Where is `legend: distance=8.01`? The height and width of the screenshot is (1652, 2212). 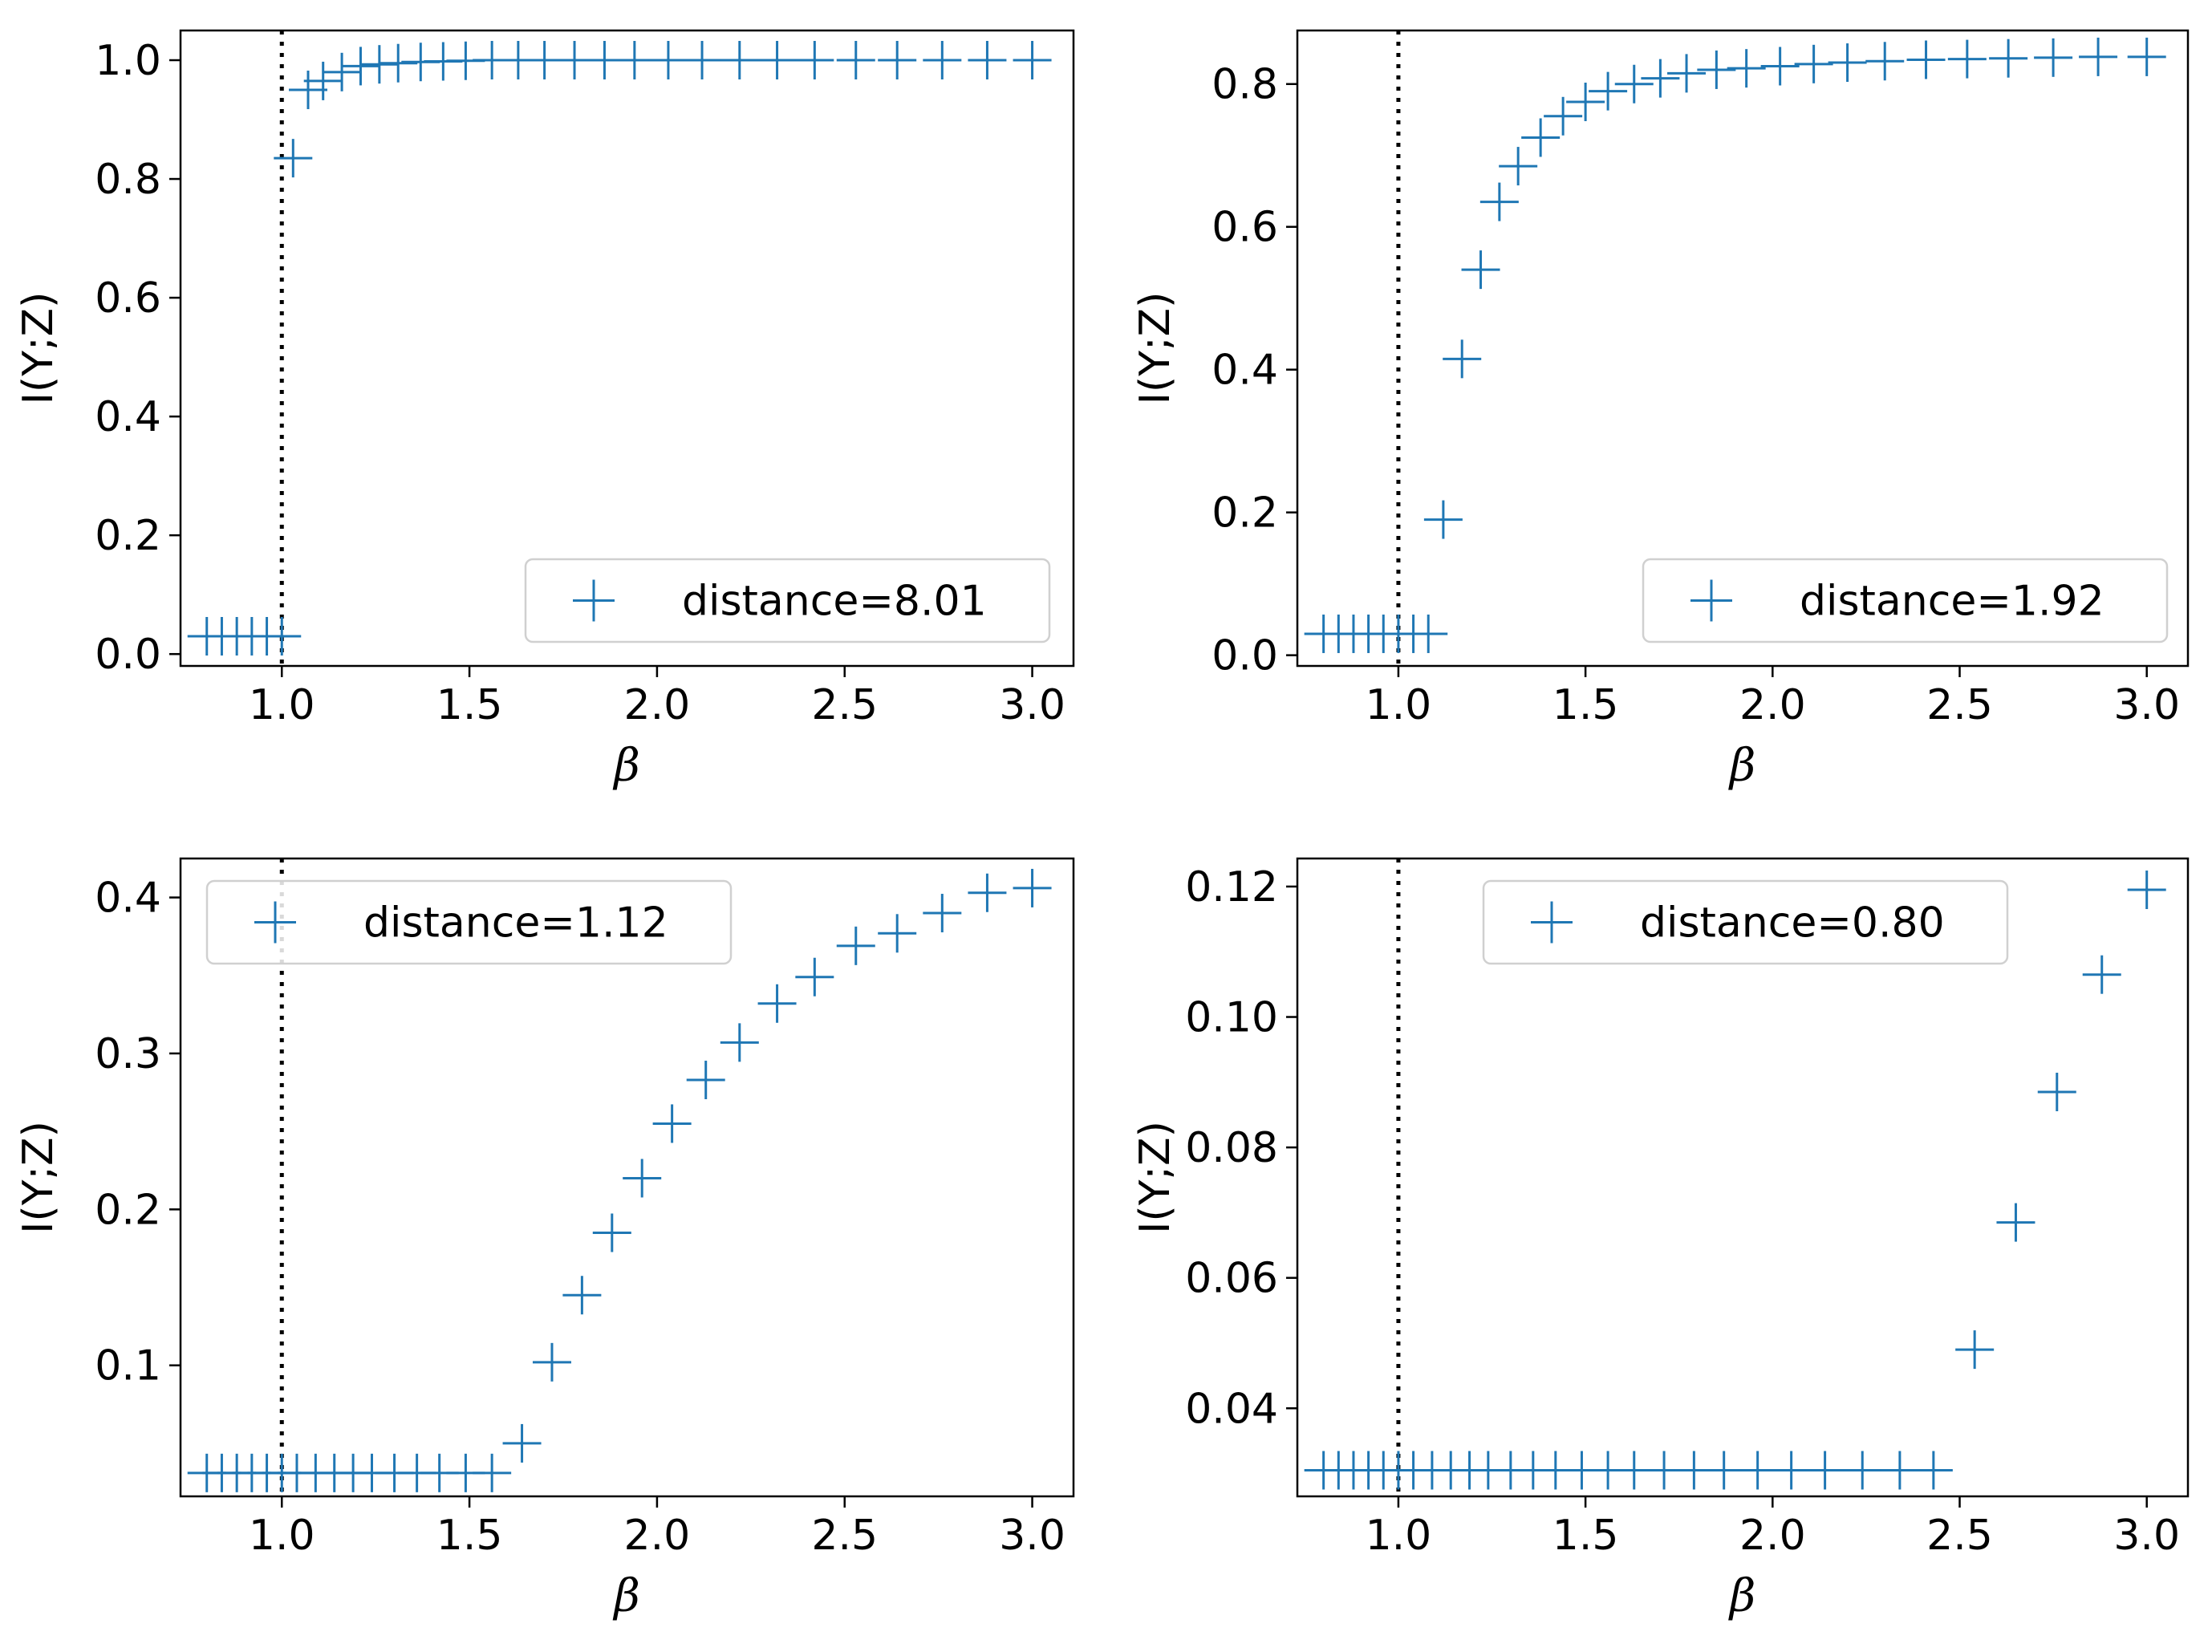 legend: distance=8.01 is located at coordinates (787, 600).